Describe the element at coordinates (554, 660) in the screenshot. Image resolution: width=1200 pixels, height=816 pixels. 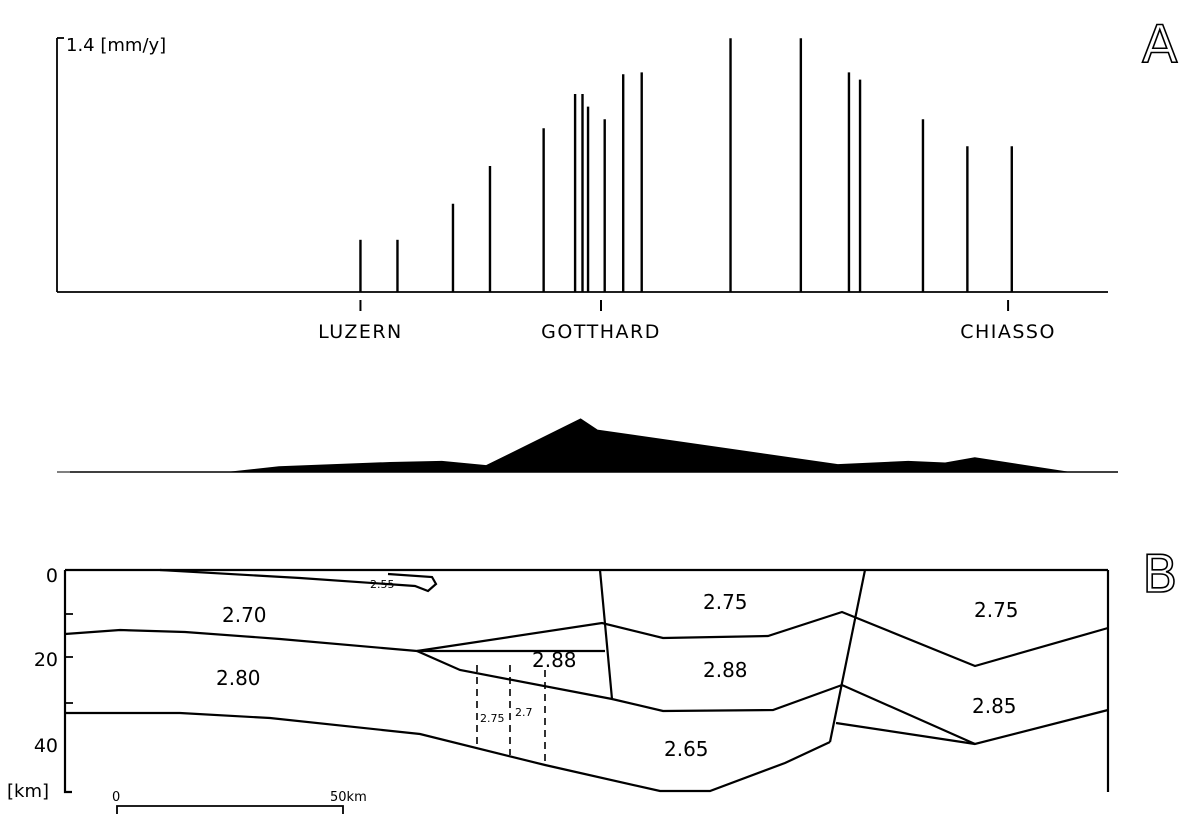
I see `density-label-2-88-west: 2.88` at that location.